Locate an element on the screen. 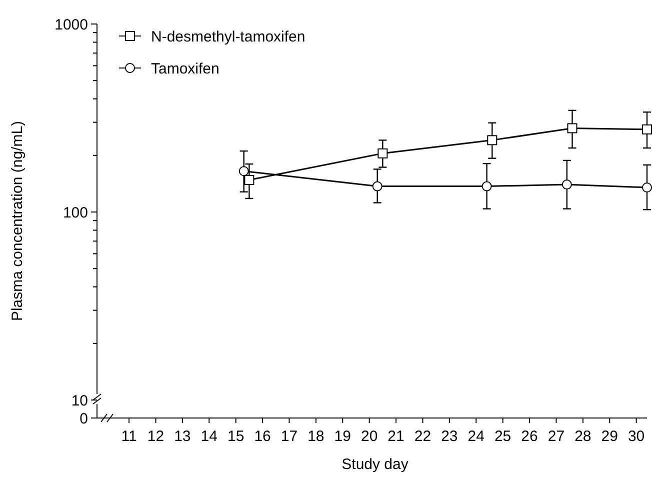 The height and width of the screenshot is (477, 653). x-tick-label: 11 is located at coordinates (129, 436).